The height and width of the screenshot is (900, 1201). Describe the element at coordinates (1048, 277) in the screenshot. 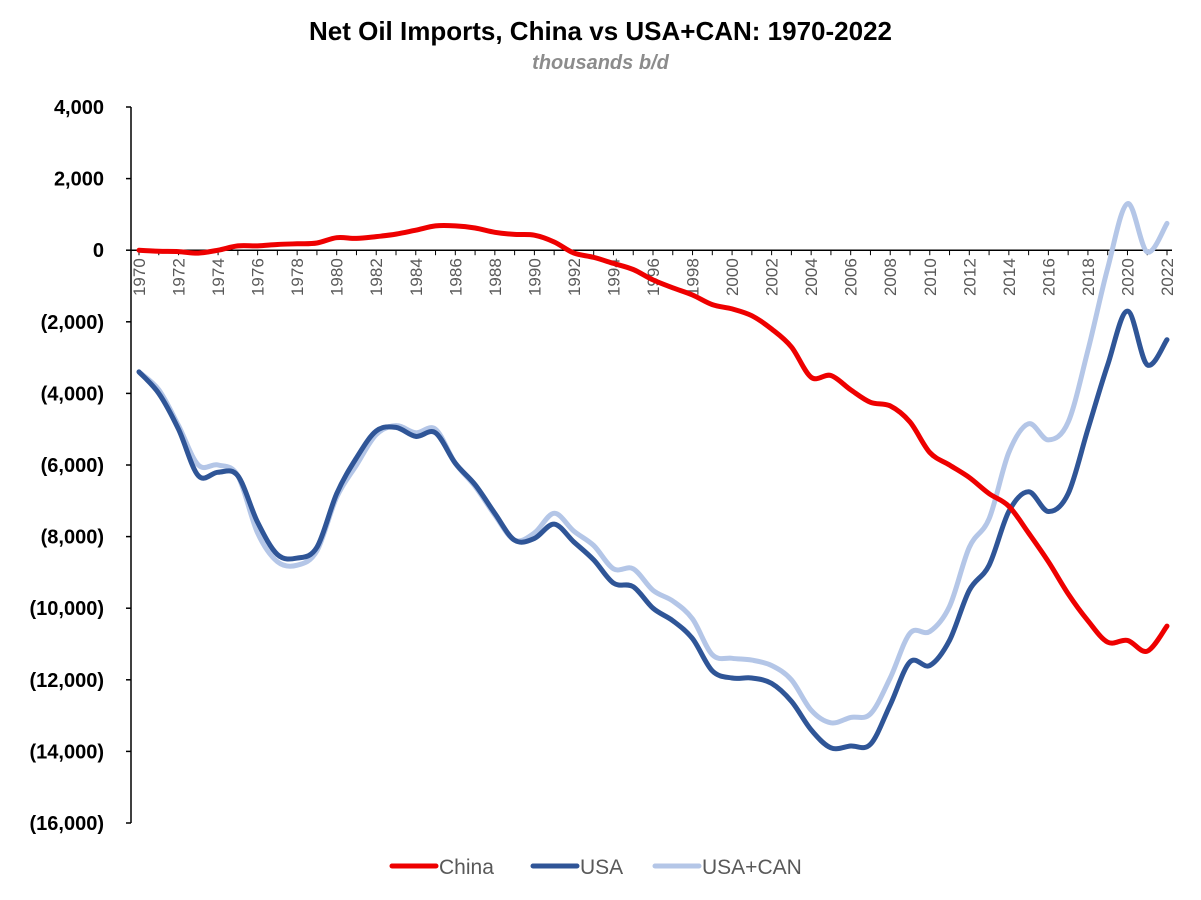

I see `x-tick-label: 2016` at that location.